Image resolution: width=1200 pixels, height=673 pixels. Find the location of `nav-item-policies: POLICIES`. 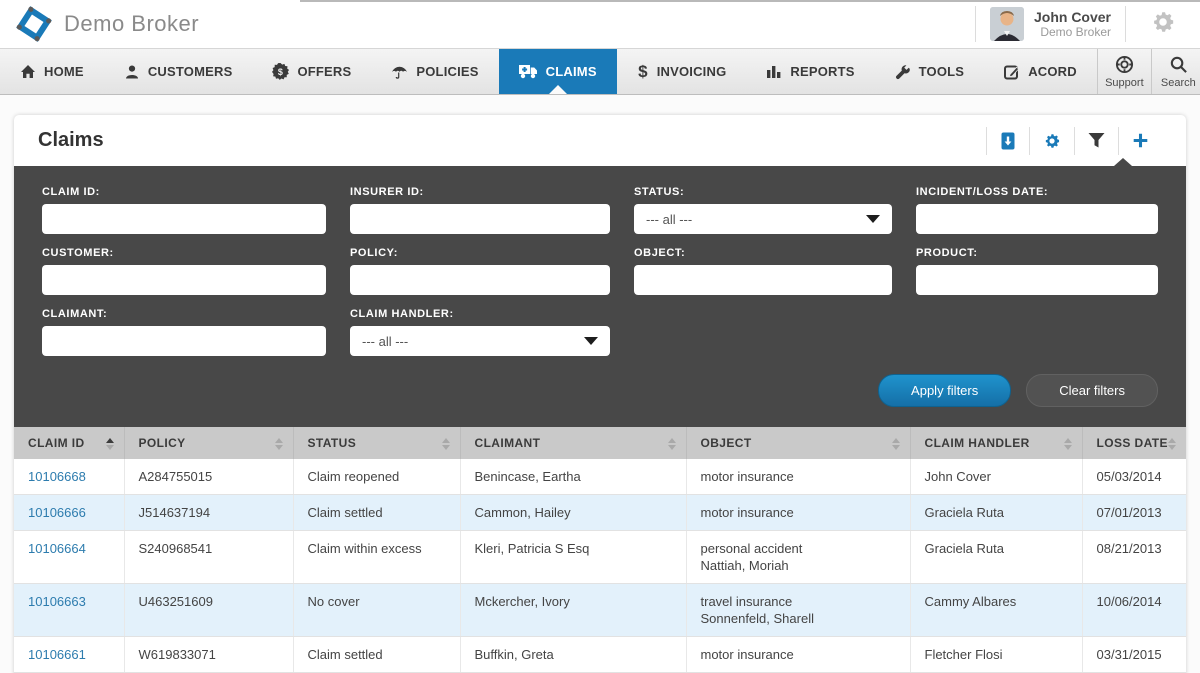

nav-item-policies: POLICIES is located at coordinates (434, 71).